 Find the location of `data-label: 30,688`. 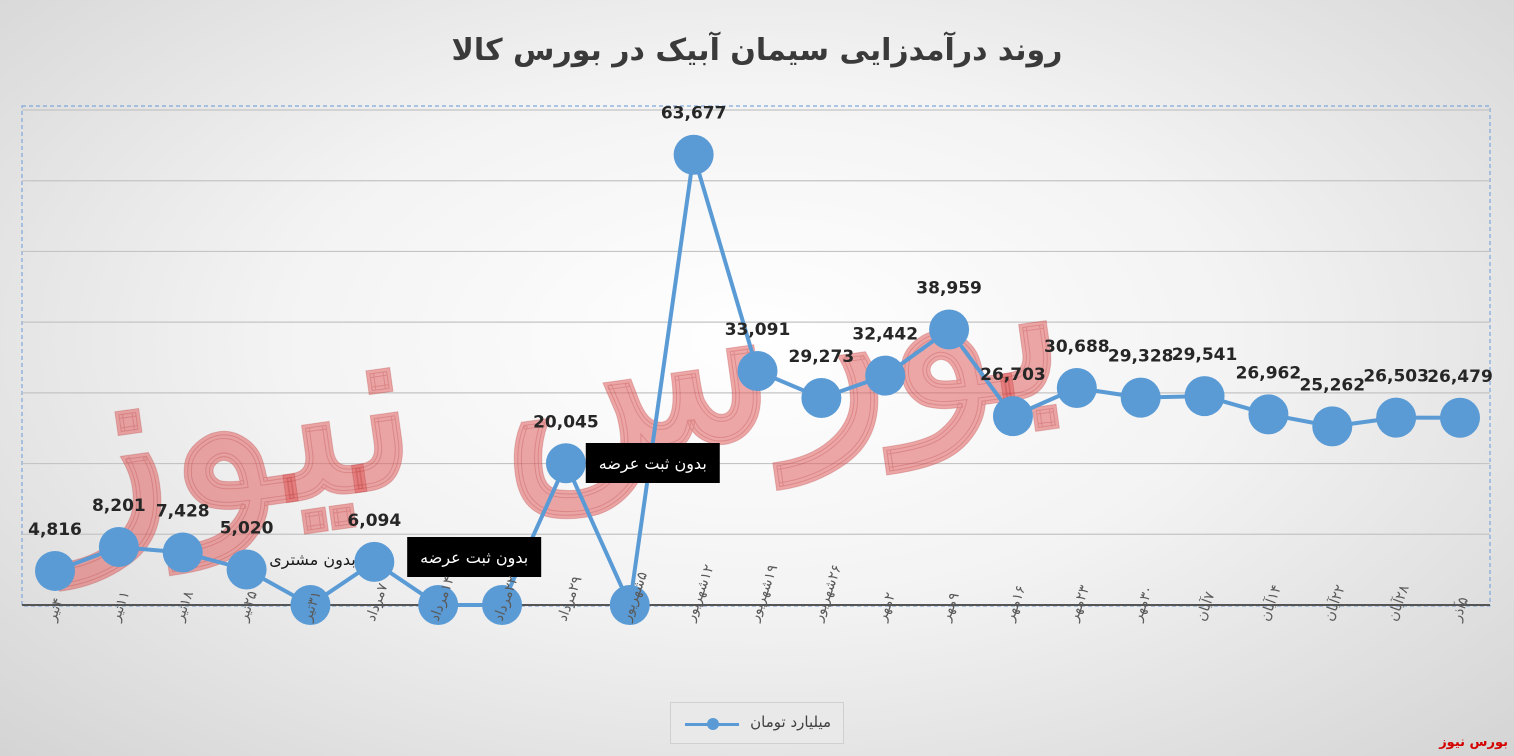

data-label: 30,688 is located at coordinates (1077, 347).